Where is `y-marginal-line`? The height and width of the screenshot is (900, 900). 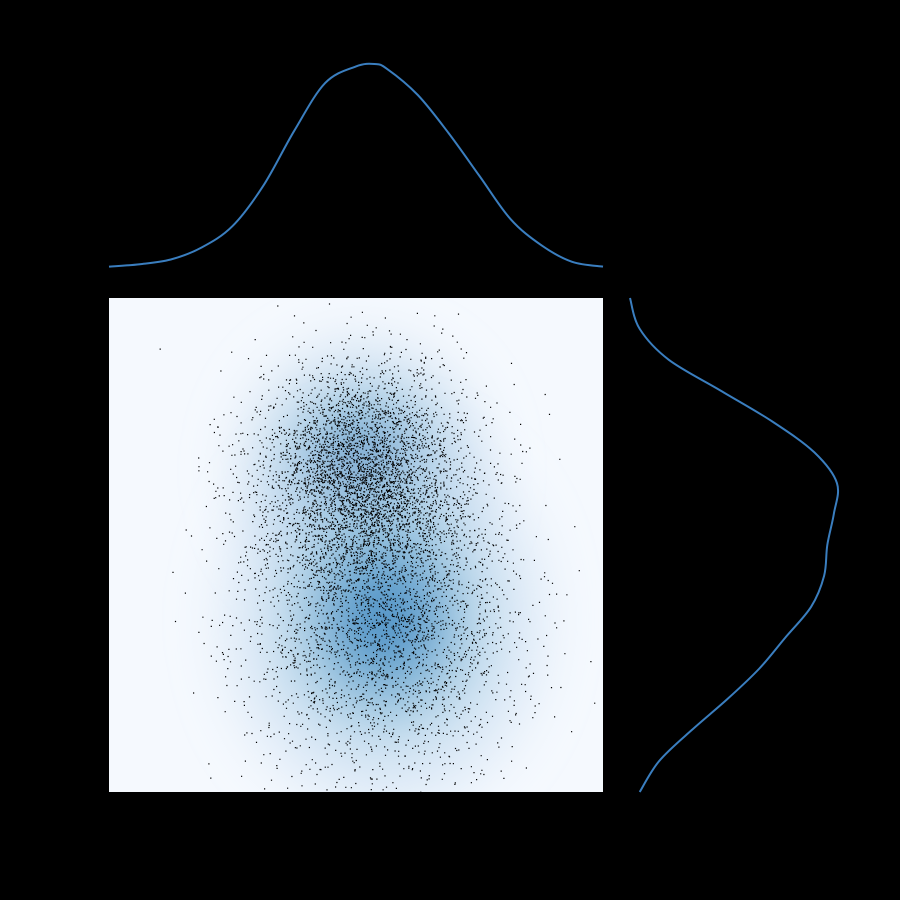
y-marginal-line is located at coordinates (734, 545).